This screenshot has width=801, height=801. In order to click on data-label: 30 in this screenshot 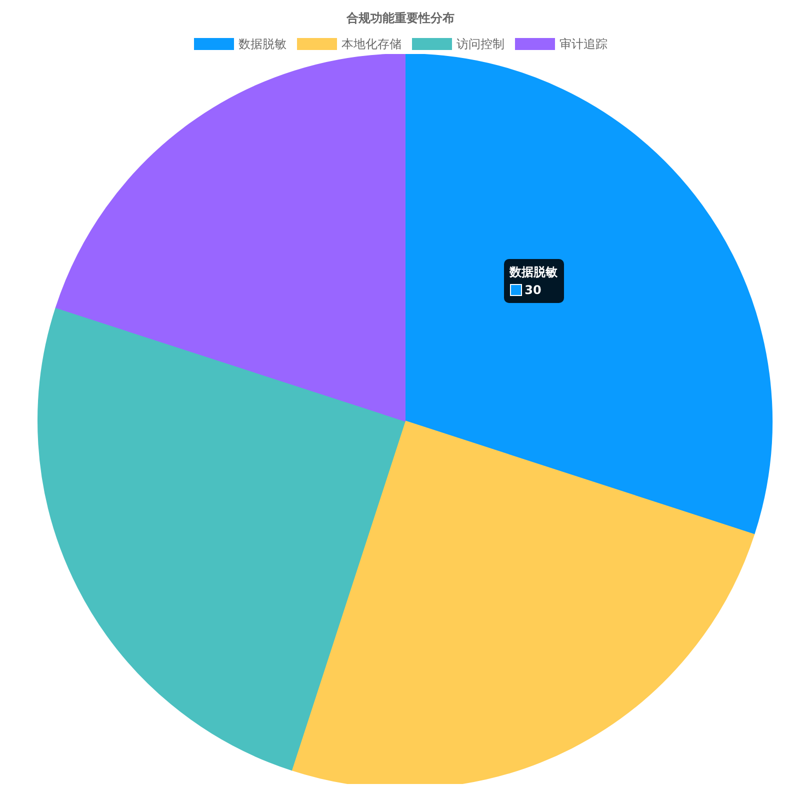, I will do `click(533, 290)`.